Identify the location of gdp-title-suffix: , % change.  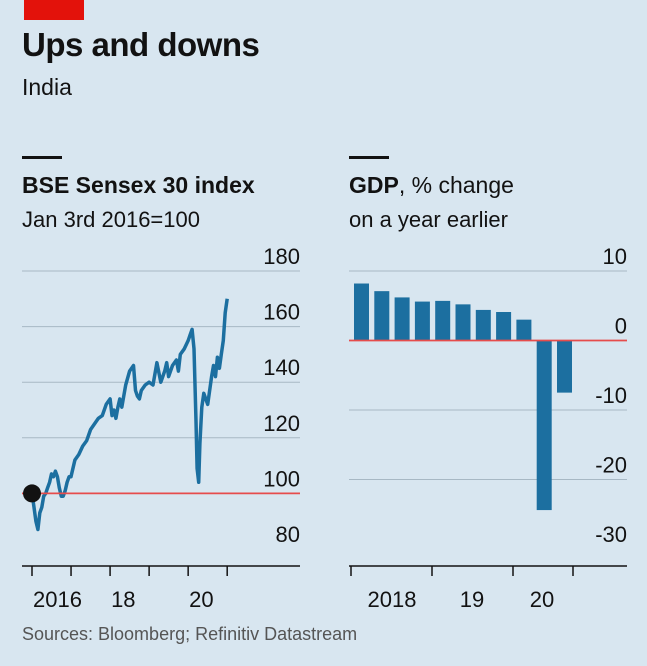
(456, 185).